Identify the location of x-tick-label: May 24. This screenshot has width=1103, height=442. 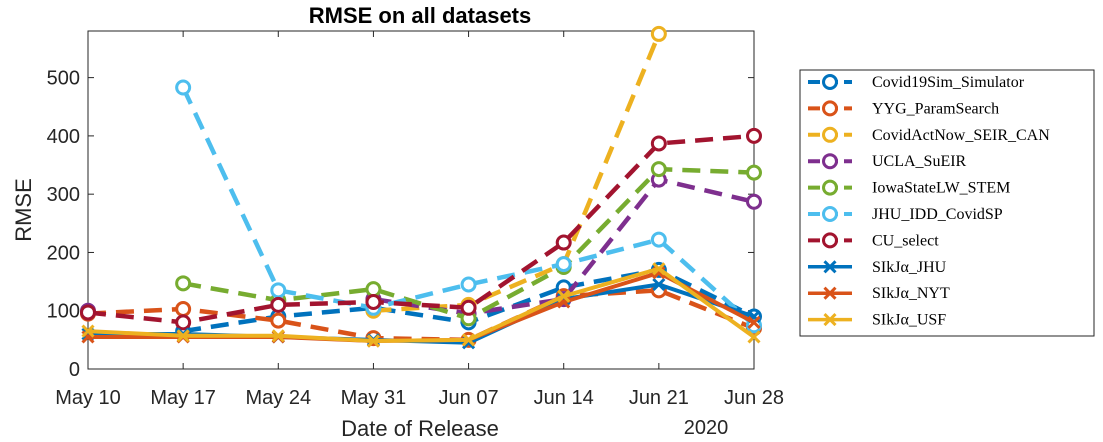
(278, 398).